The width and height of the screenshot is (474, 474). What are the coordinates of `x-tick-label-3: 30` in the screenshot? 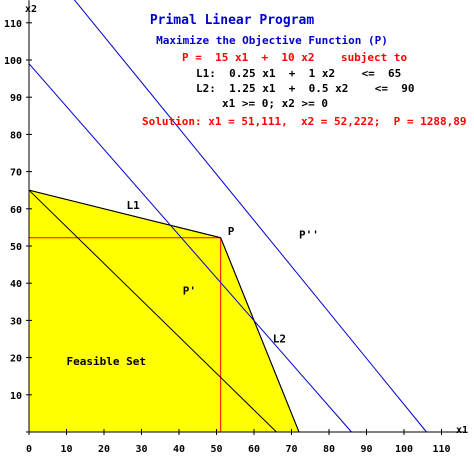 It's located at (141, 449).